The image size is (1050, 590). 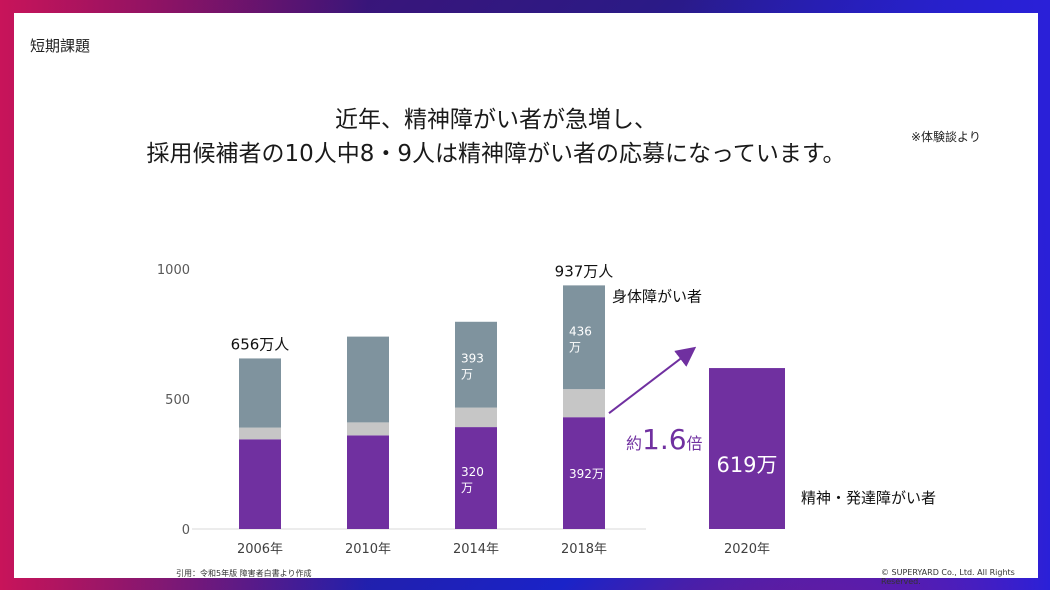 I want to click on headline-line-2: 採用候補者の10人中8・9人は精神障がい者の応募になっています。, so click(x=496, y=154).